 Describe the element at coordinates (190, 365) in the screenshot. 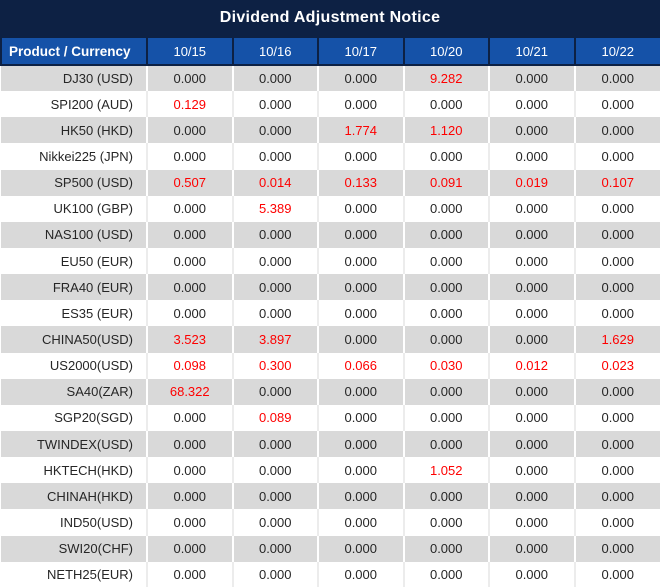

I see `value-cell: 0.098` at that location.